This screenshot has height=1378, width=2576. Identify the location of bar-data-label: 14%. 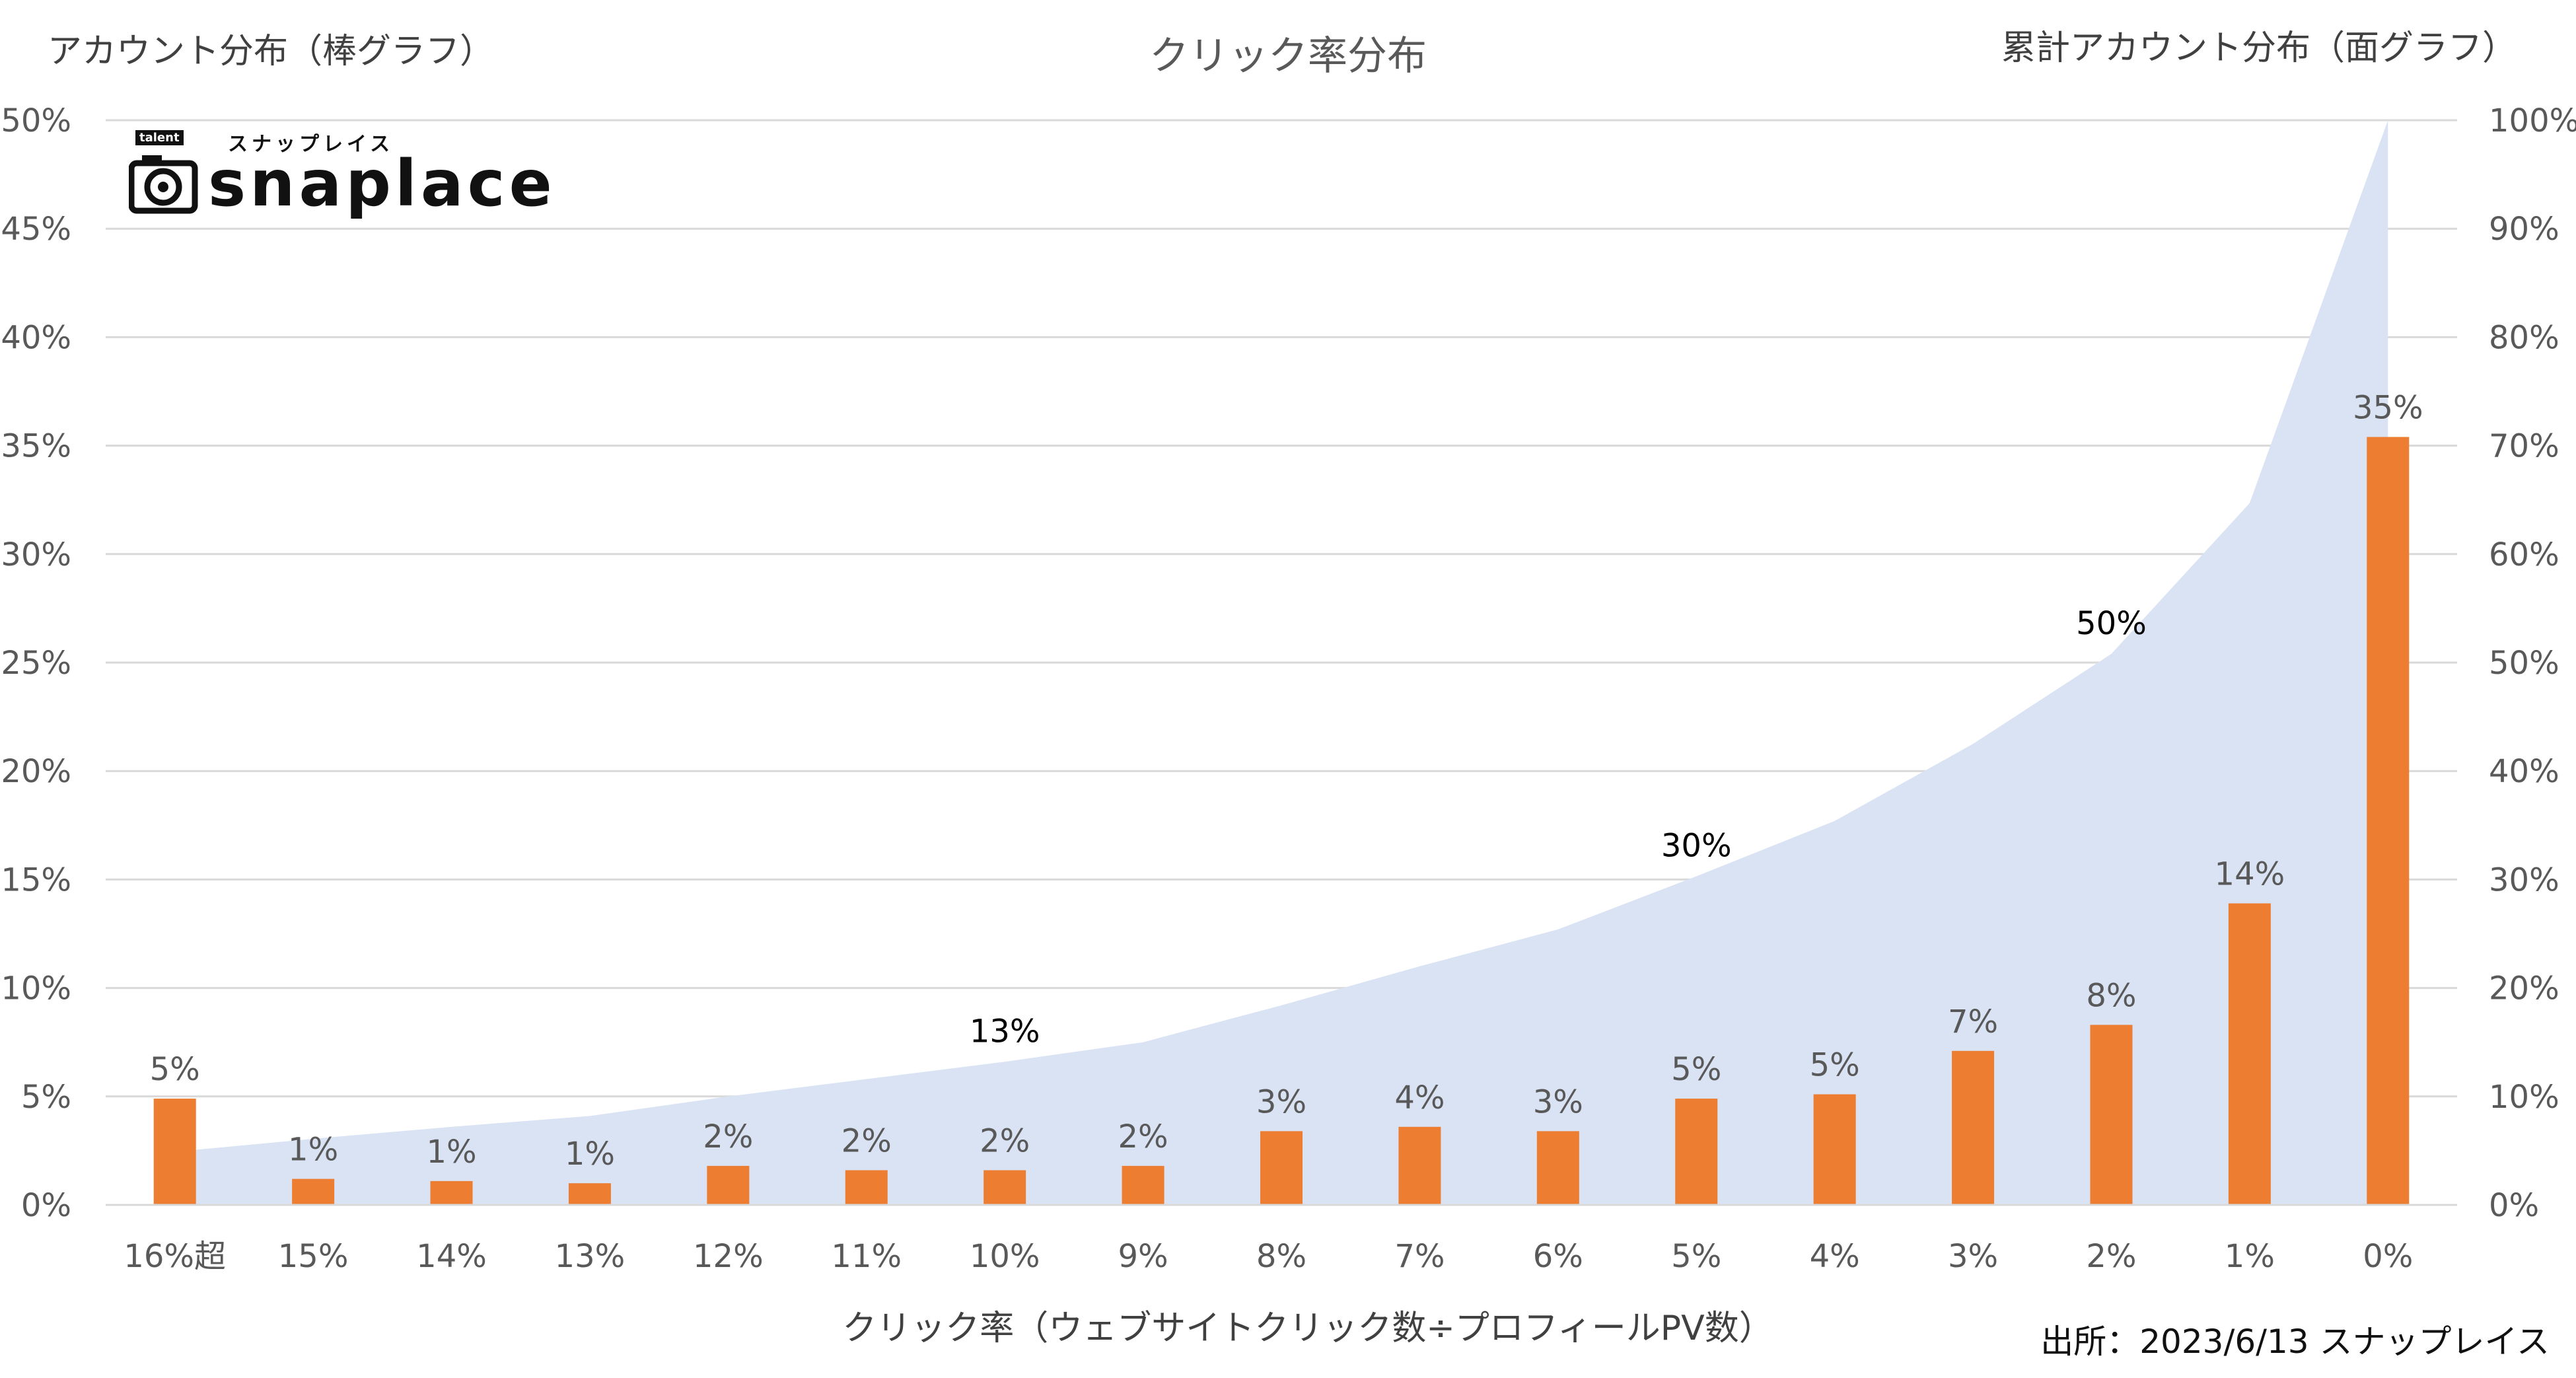
(2250, 874).